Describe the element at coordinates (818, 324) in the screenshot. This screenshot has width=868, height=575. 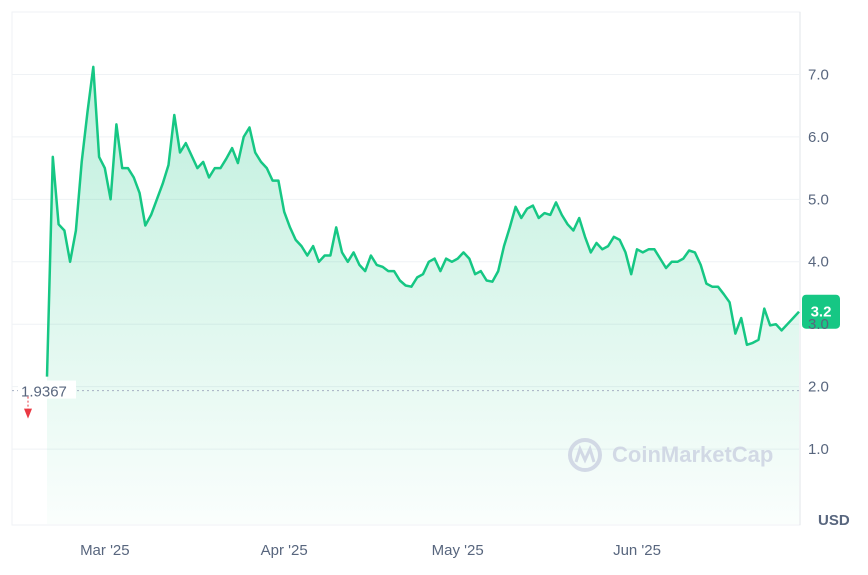
I see `y-tick-label: 3.0` at that location.